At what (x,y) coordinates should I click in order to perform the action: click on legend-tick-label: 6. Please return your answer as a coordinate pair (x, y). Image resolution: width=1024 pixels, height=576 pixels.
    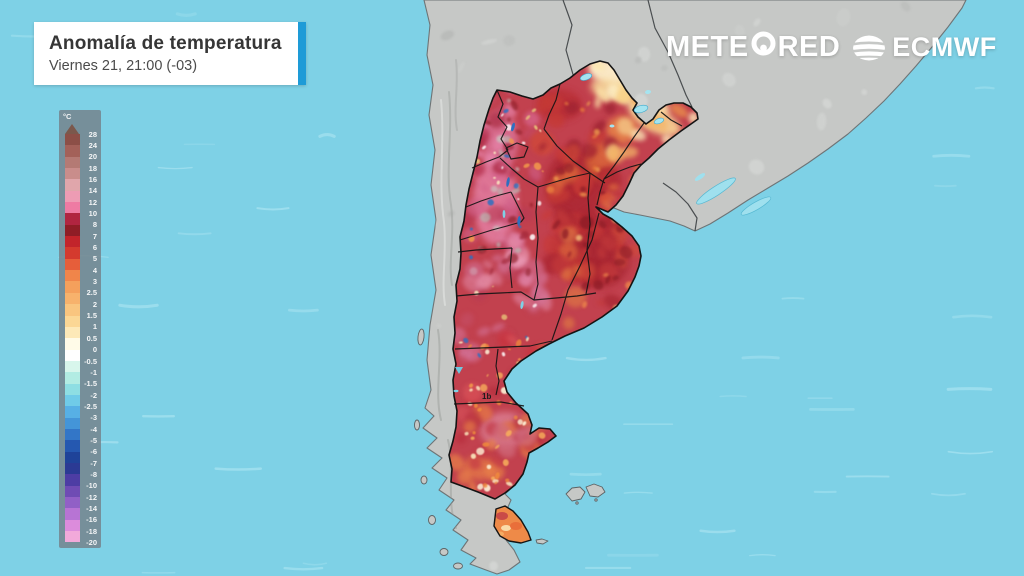
    Looking at the image, I should click on (94, 247).